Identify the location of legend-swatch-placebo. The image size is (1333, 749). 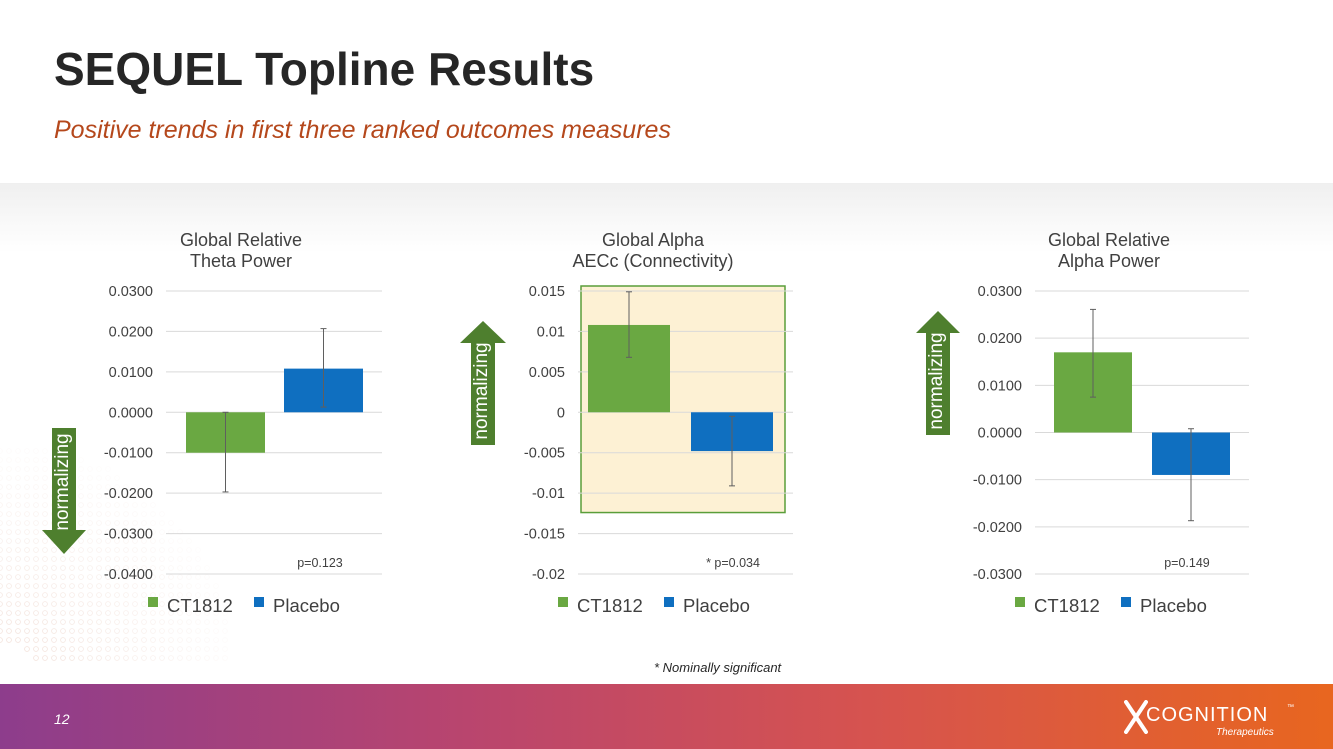
(1126, 602).